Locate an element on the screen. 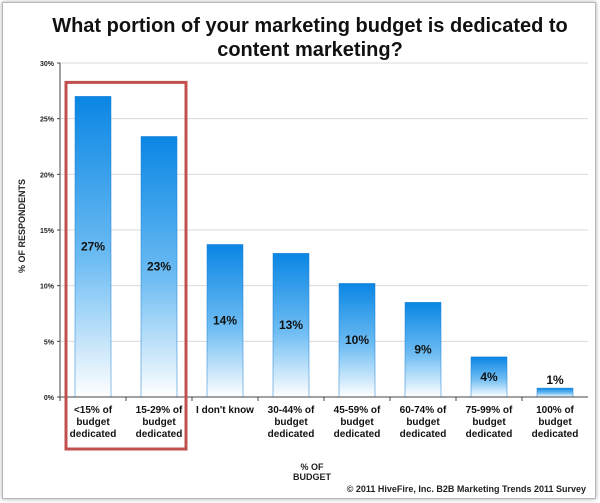  data-label: 4% is located at coordinates (489, 377).